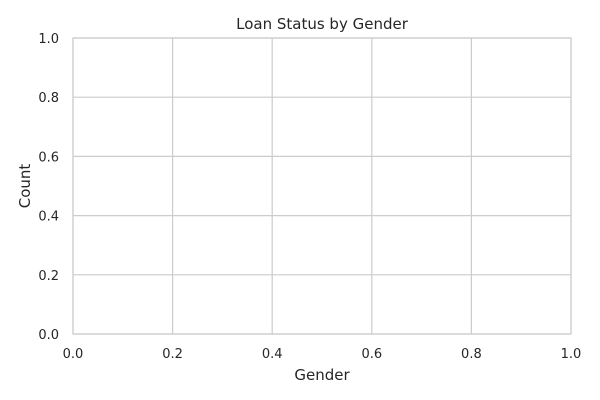 Image resolution: width=600 pixels, height=400 pixels. Describe the element at coordinates (571, 354) in the screenshot. I see `x-tick-label: 1.0` at that location.